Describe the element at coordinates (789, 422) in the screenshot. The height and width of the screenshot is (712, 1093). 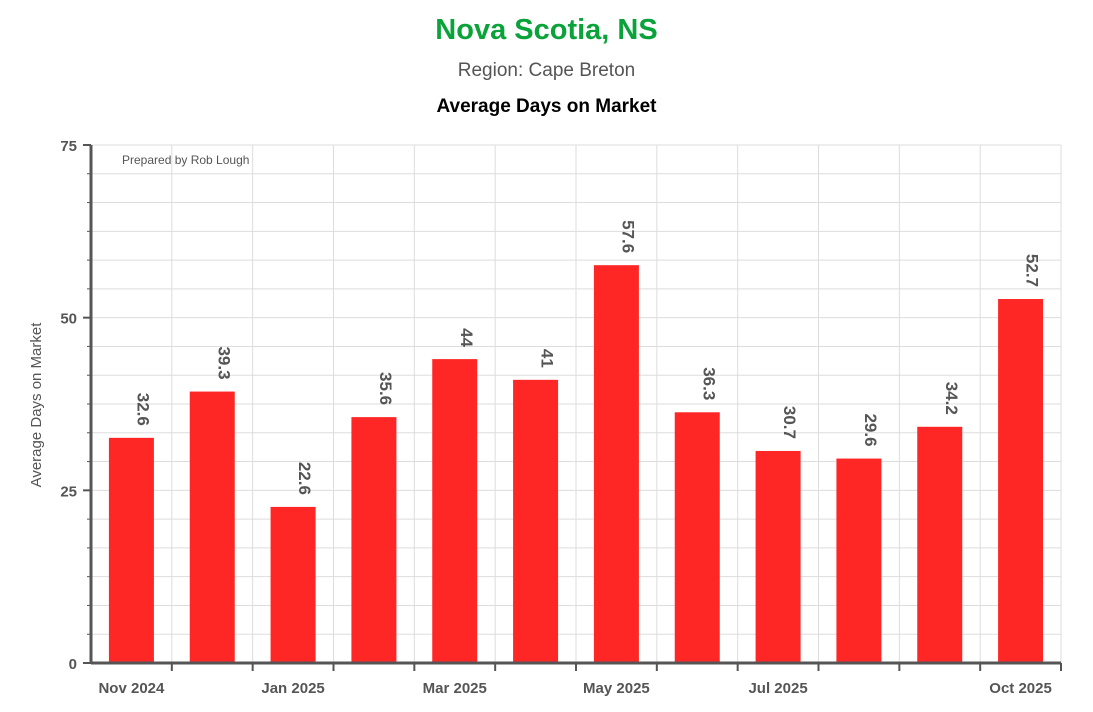
I see `bar-value-label: 30.7` at that location.